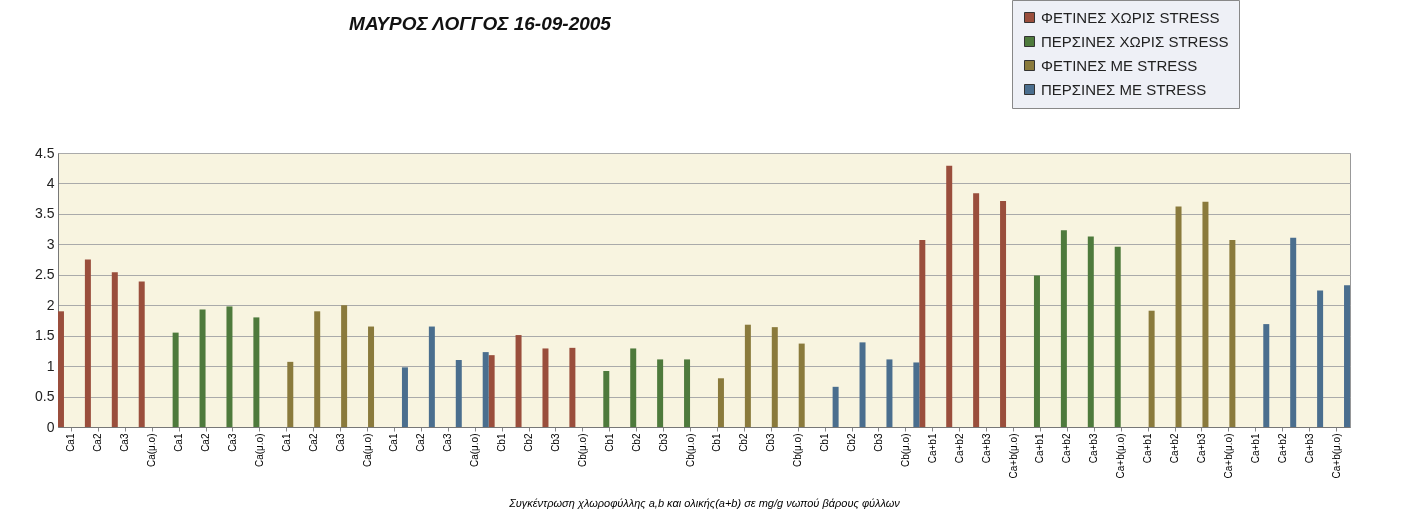  Describe the element at coordinates (45, 335) in the screenshot. I see `y-tick-label: 1.5` at that location.